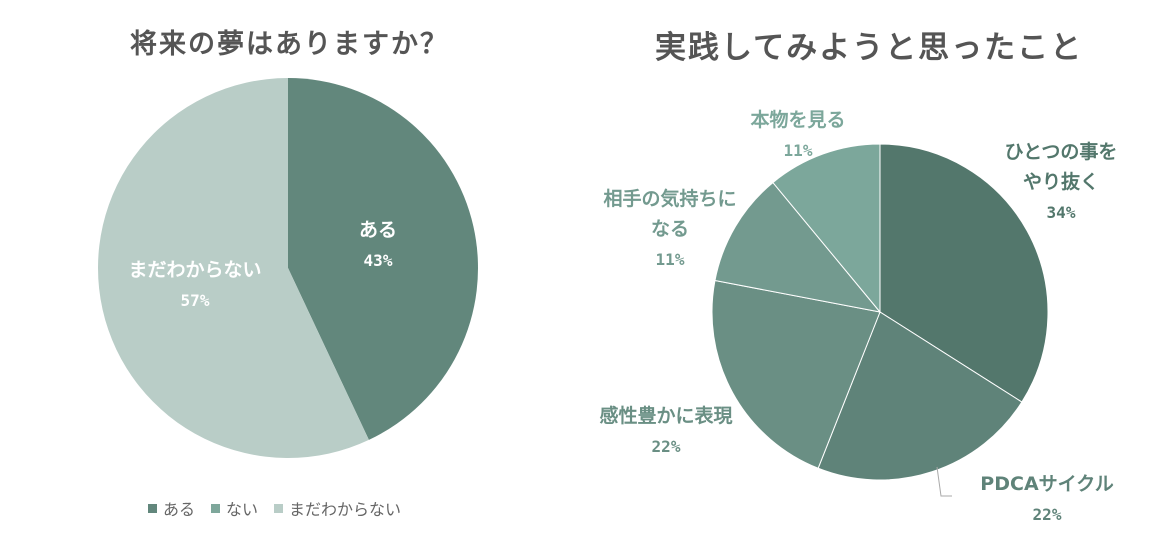  Describe the element at coordinates (1061, 181) in the screenshot. I see `pie2-category-label-0: やり抜く` at that location.